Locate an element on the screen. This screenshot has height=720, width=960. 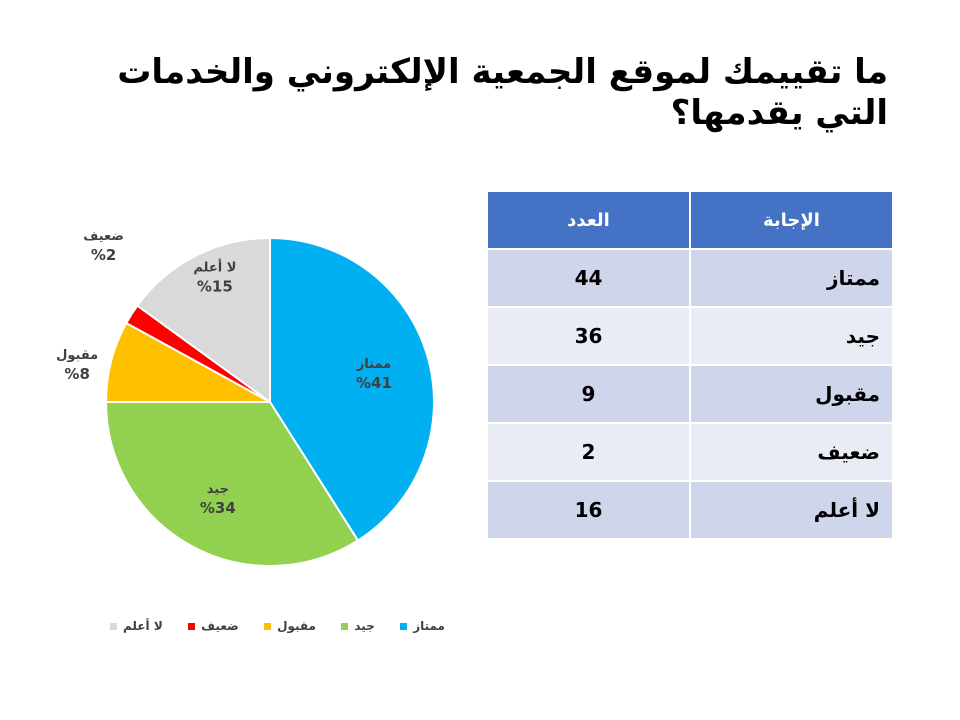
table-row: مقبول 9 is located at coordinates (690, 393).